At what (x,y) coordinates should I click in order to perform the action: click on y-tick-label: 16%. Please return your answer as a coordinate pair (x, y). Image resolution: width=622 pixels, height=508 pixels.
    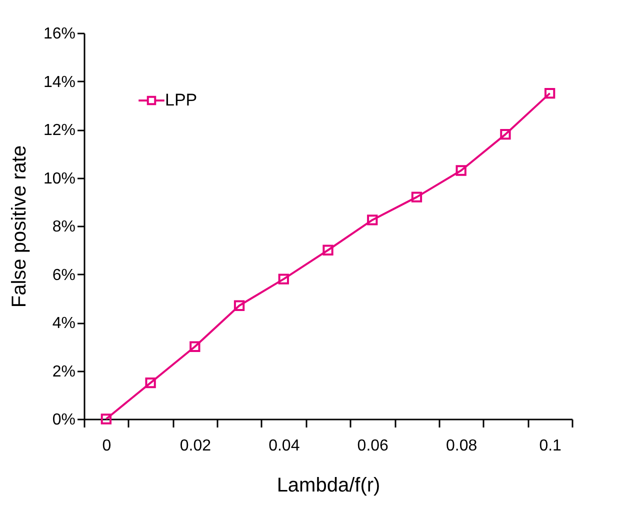
    Looking at the image, I should click on (59, 34).